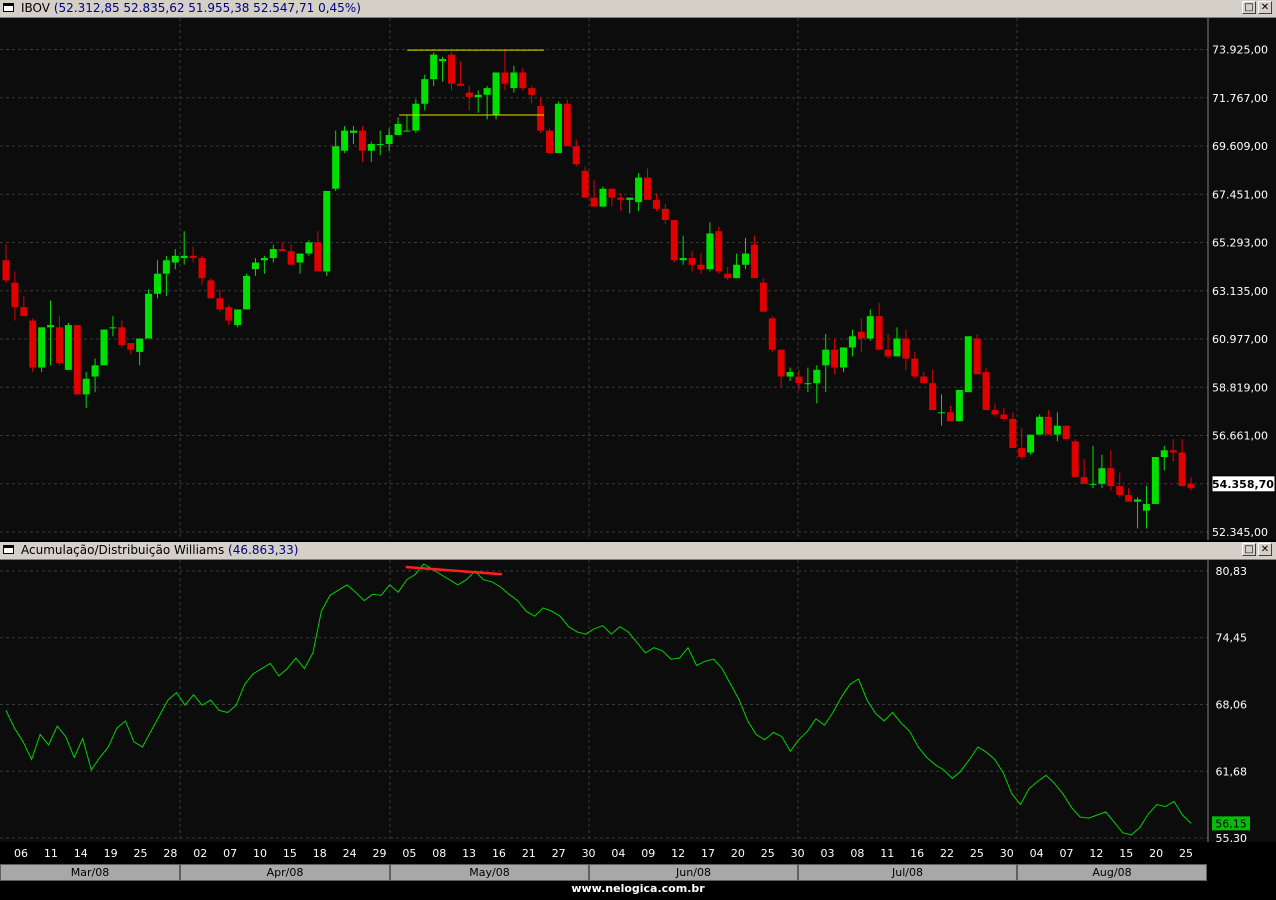 The height and width of the screenshot is (900, 1276). What do you see at coordinates (1240, 291) in the screenshot?
I see `y-tick-label: 63.135,00` at bounding box center [1240, 291].